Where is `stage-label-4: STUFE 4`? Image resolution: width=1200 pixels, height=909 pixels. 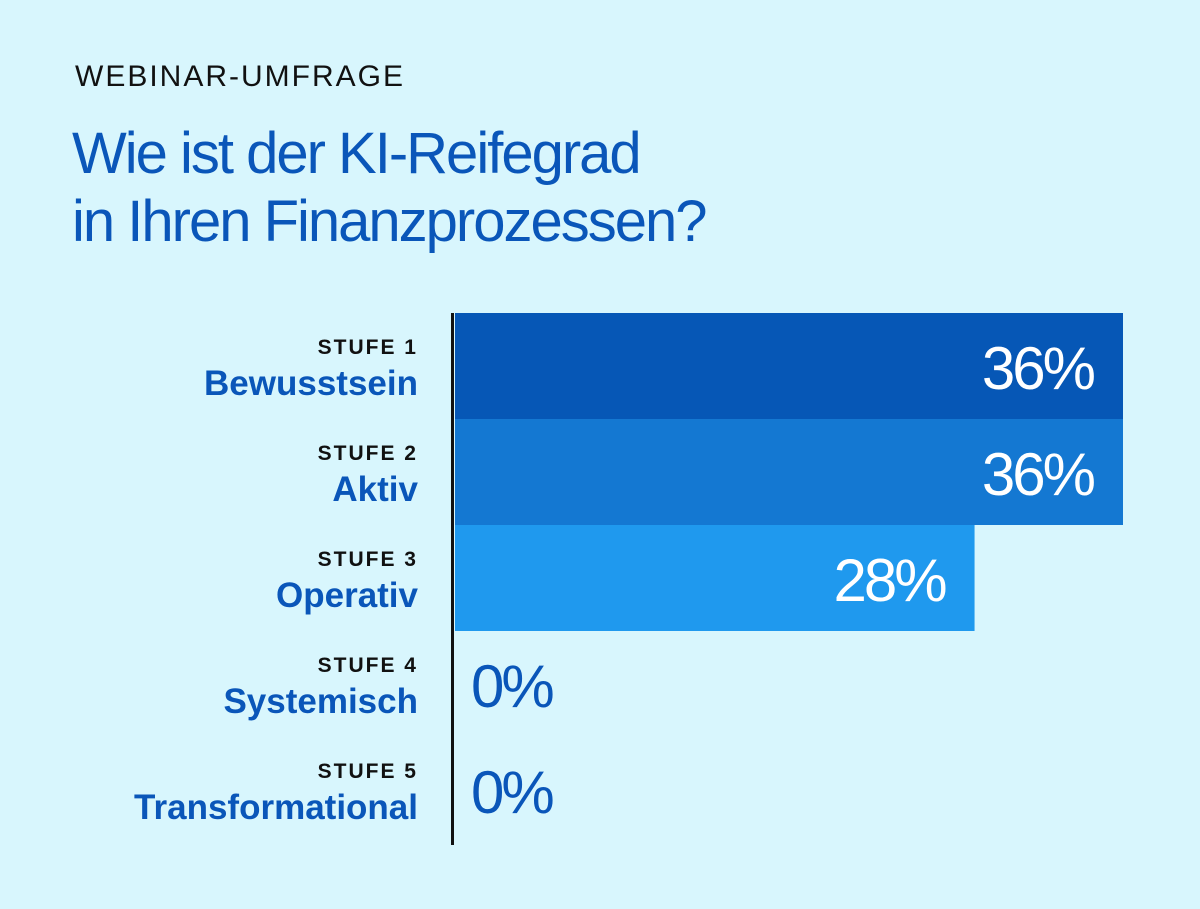
stage-label-4: STUFE 4 is located at coordinates (368, 665).